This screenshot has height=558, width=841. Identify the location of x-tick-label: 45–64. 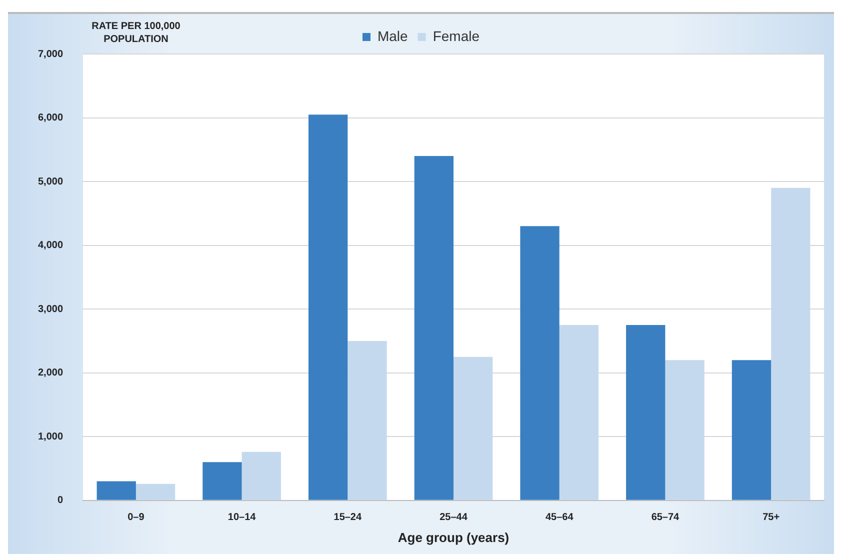
(559, 518).